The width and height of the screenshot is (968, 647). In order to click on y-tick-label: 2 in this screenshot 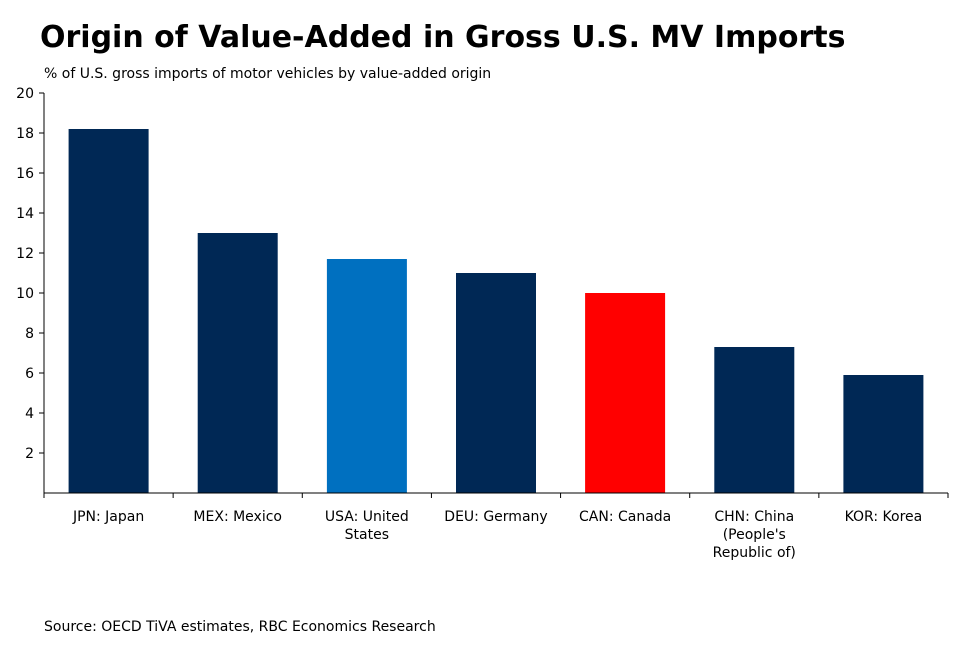, I will do `click(29, 454)`.